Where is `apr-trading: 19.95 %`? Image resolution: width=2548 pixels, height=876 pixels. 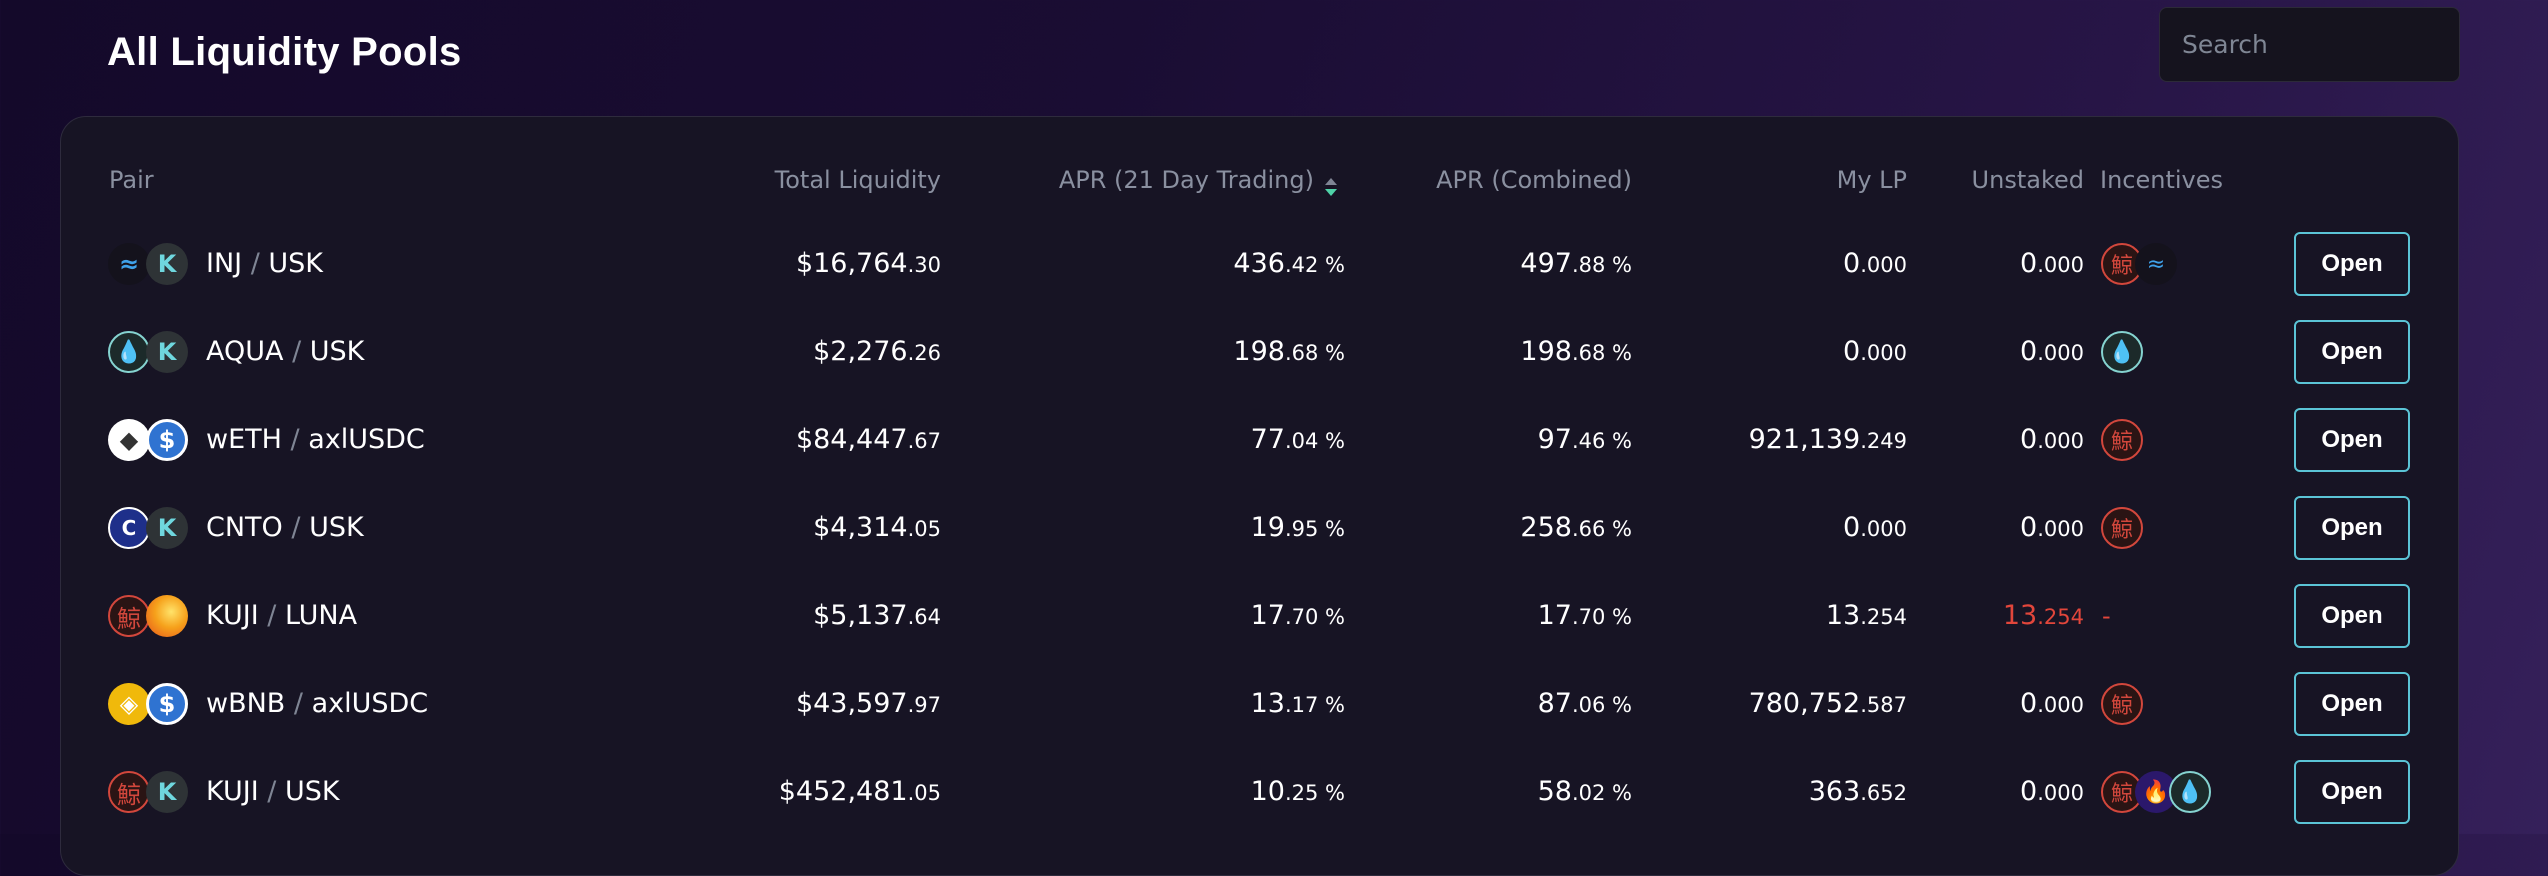
apr-trading: 19.95 % is located at coordinates (1298, 527).